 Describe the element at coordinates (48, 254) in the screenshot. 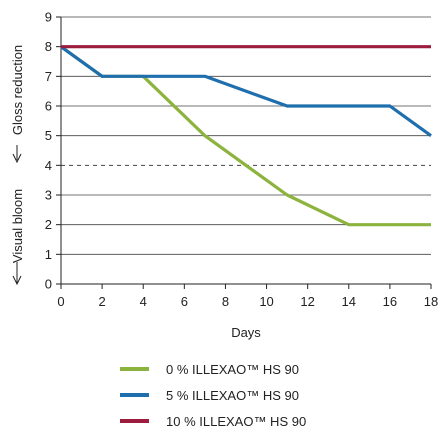

I see `y-tick-label: 1` at that location.